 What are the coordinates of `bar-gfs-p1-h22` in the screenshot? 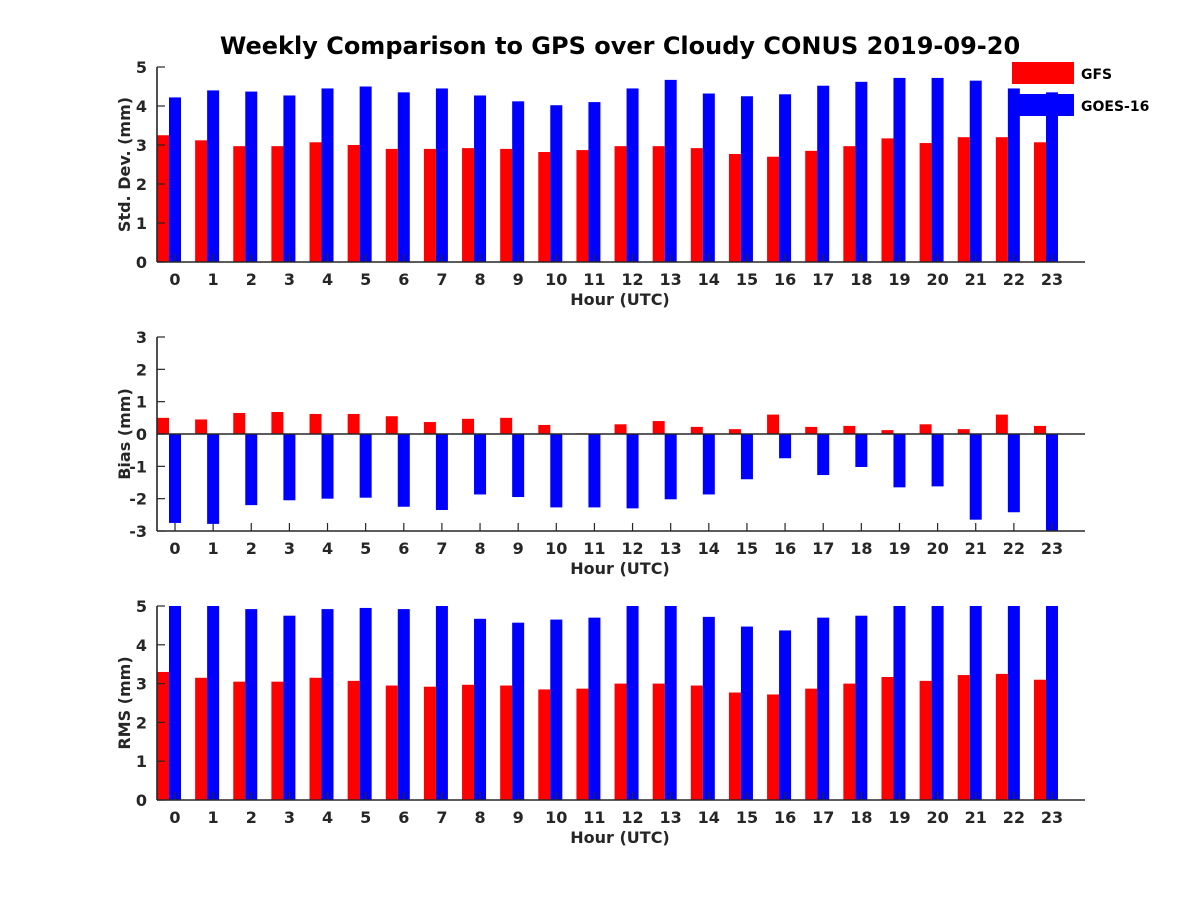 It's located at (1001, 199).